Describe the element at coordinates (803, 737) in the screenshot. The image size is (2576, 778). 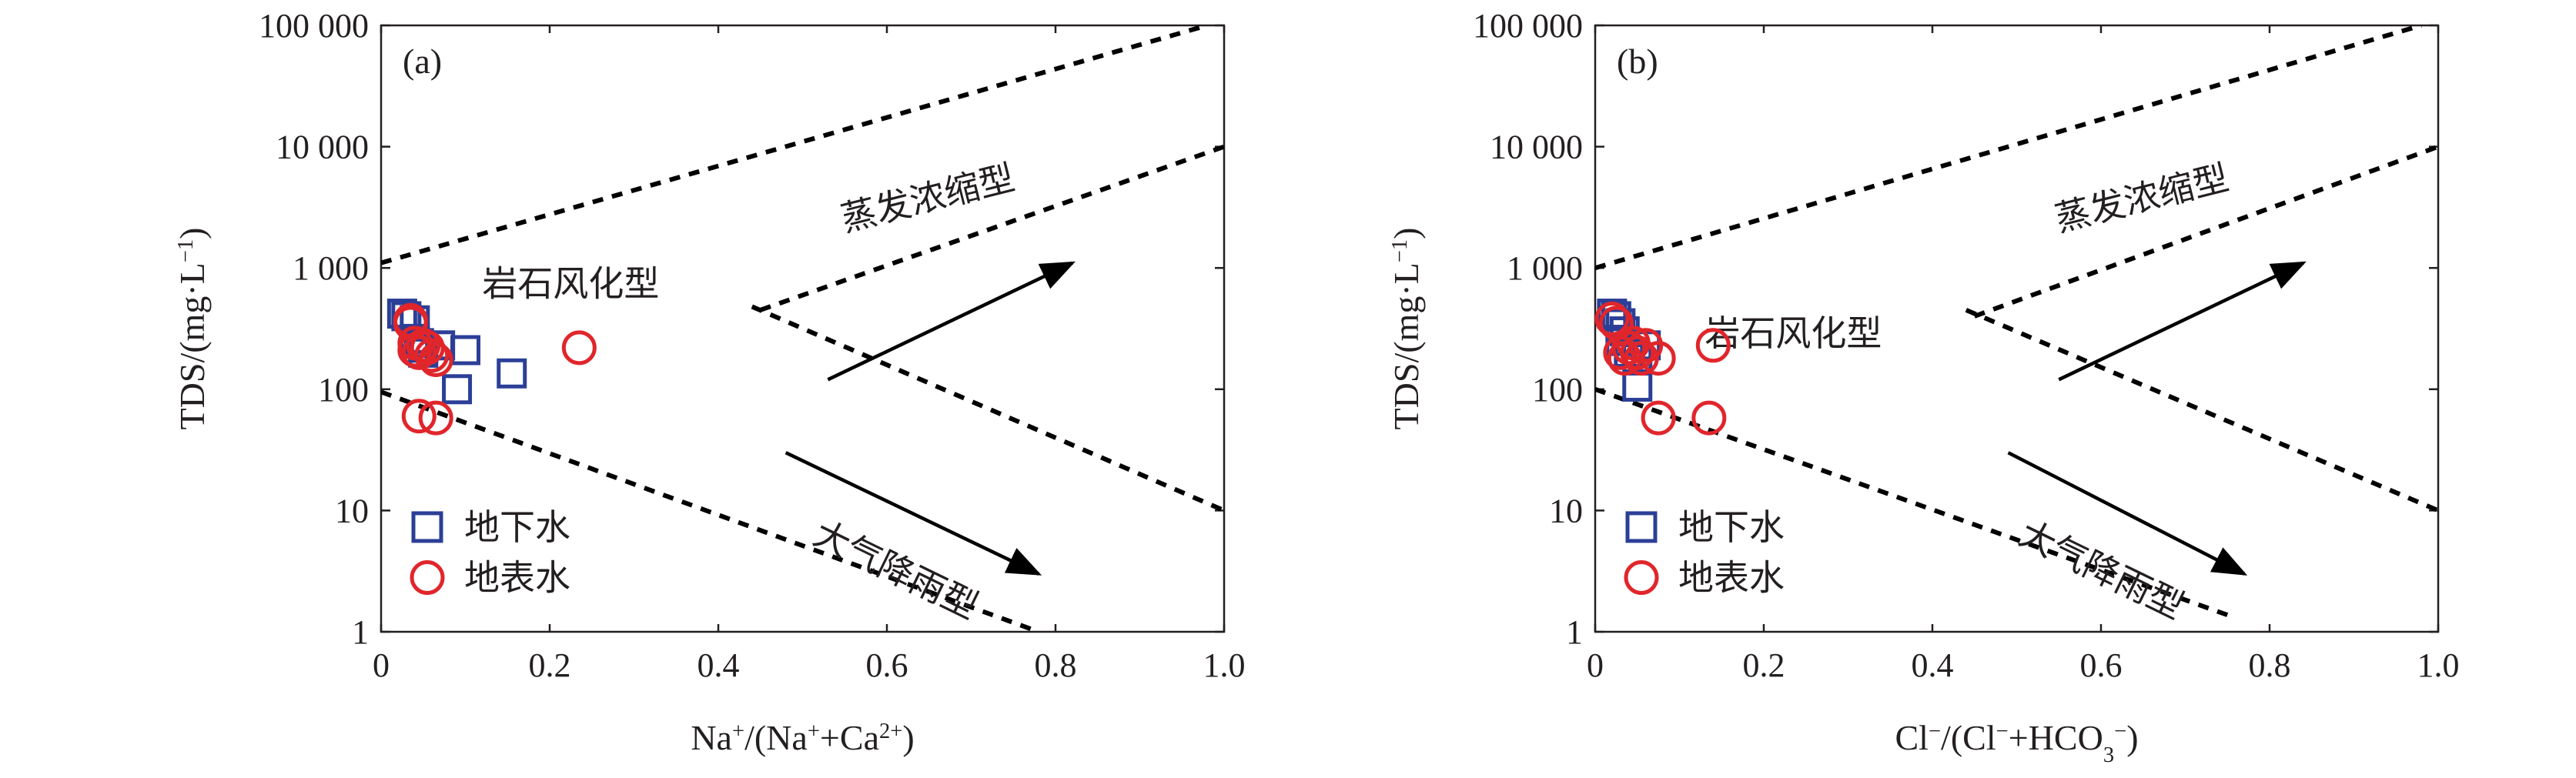
I see `x-axis-title: Na+/(Na++Ca2+)` at that location.